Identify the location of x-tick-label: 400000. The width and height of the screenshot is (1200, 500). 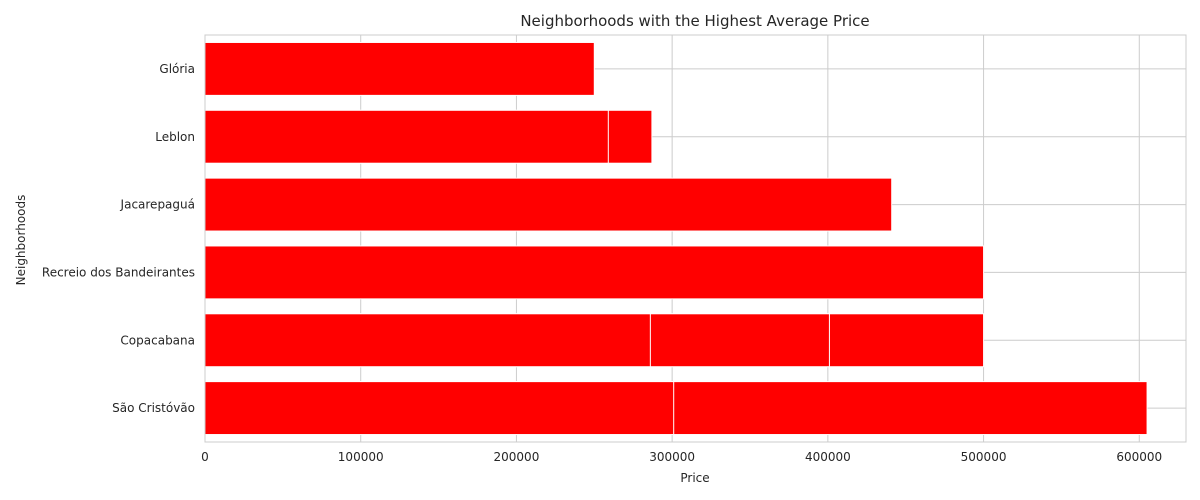
(828, 457).